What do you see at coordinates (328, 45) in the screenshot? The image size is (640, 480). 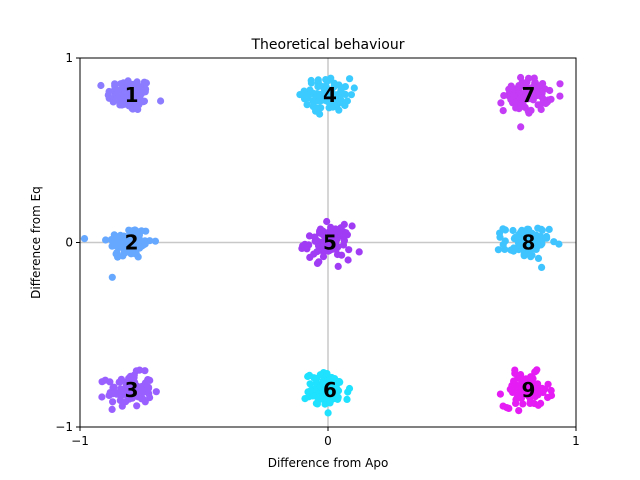 I see `chart-title: Theoretical behaviour` at bounding box center [328, 45].